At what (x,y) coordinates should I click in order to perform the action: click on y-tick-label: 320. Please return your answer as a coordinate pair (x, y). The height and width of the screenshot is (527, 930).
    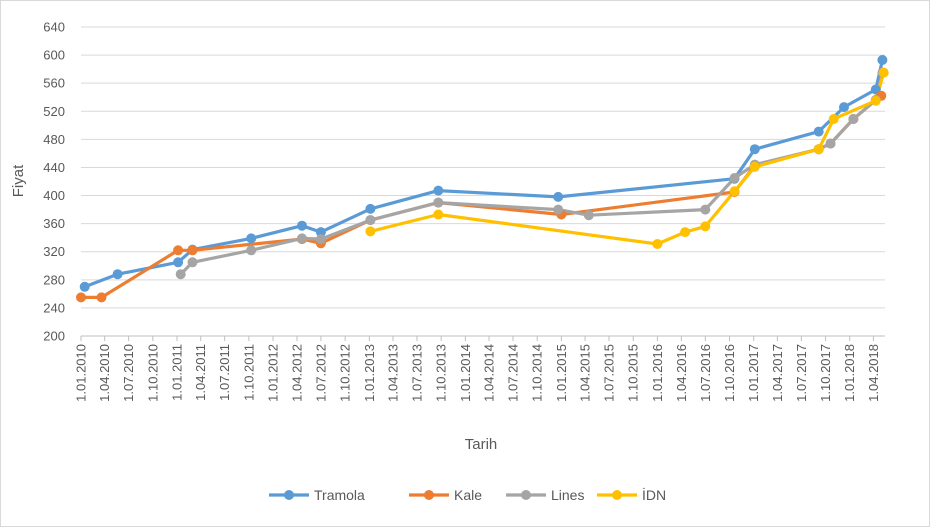
    Looking at the image, I should click on (54, 251).